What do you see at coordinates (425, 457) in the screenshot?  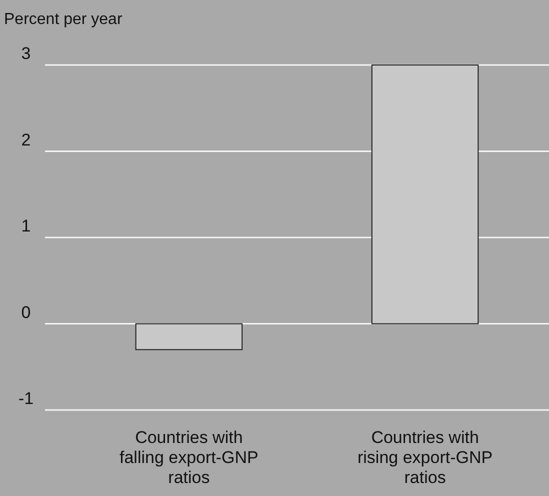 I see `x-tick-label: Countries with rising export-GNP ratios` at bounding box center [425, 457].